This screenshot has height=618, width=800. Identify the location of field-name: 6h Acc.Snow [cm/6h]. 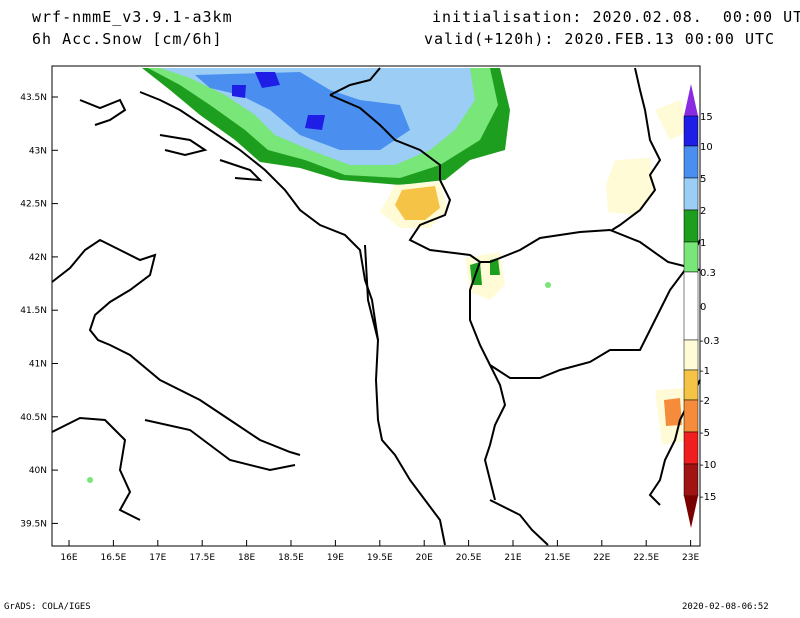
(127, 39).